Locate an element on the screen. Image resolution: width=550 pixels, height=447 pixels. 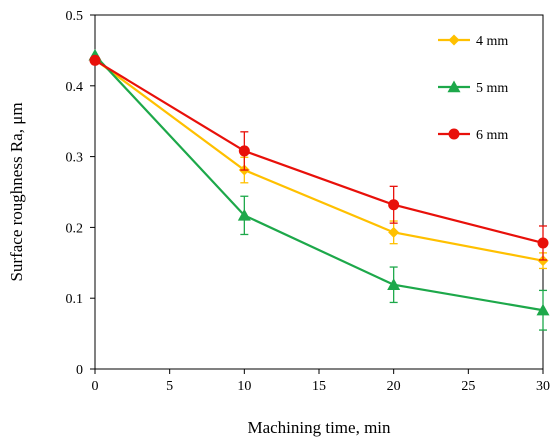
legend-label: 5 mm is located at coordinates (492, 88).